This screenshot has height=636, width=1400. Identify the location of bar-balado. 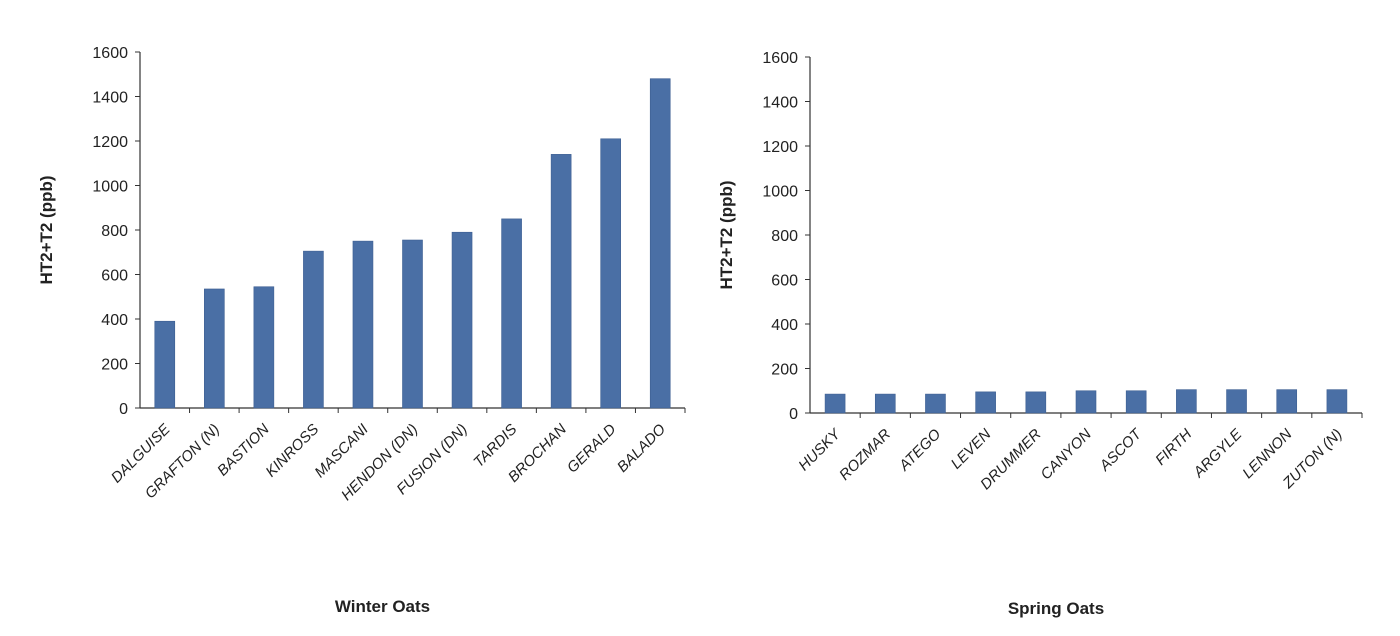
(660, 243).